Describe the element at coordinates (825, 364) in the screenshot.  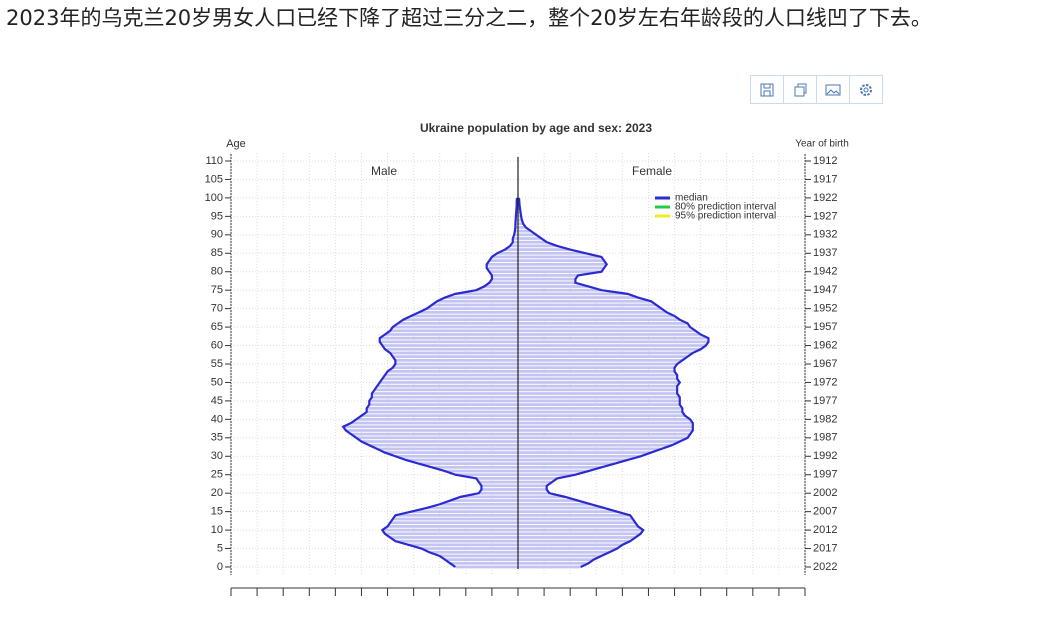
I see `y2-tick-label: 1967` at that location.